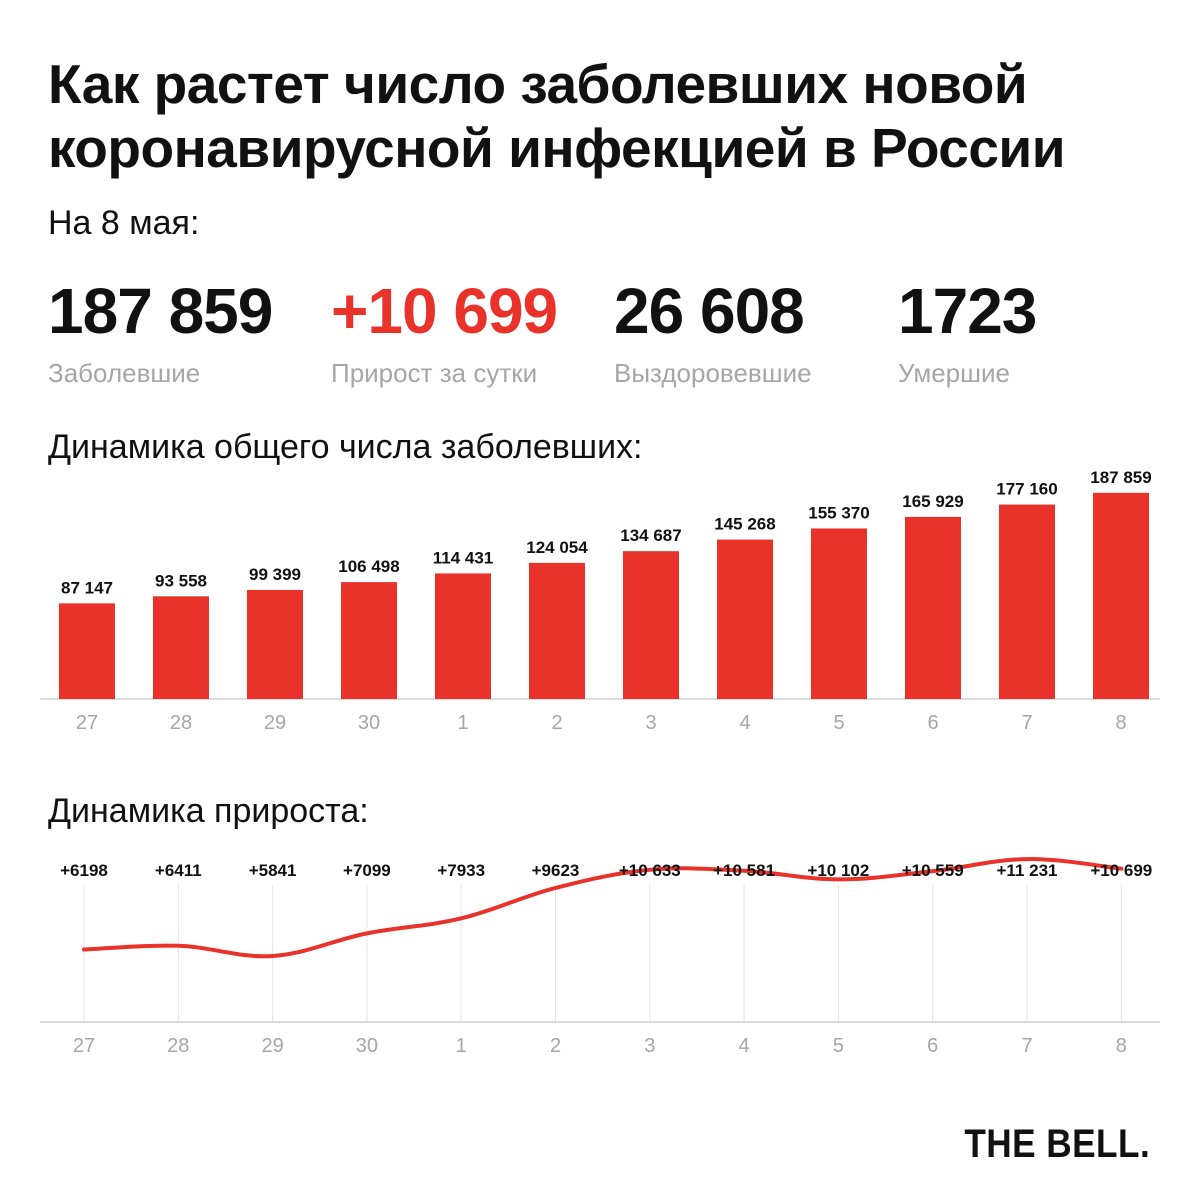  What do you see at coordinates (208, 811) in the screenshot?
I see `line-chart-title: Динамика прироста:` at bounding box center [208, 811].